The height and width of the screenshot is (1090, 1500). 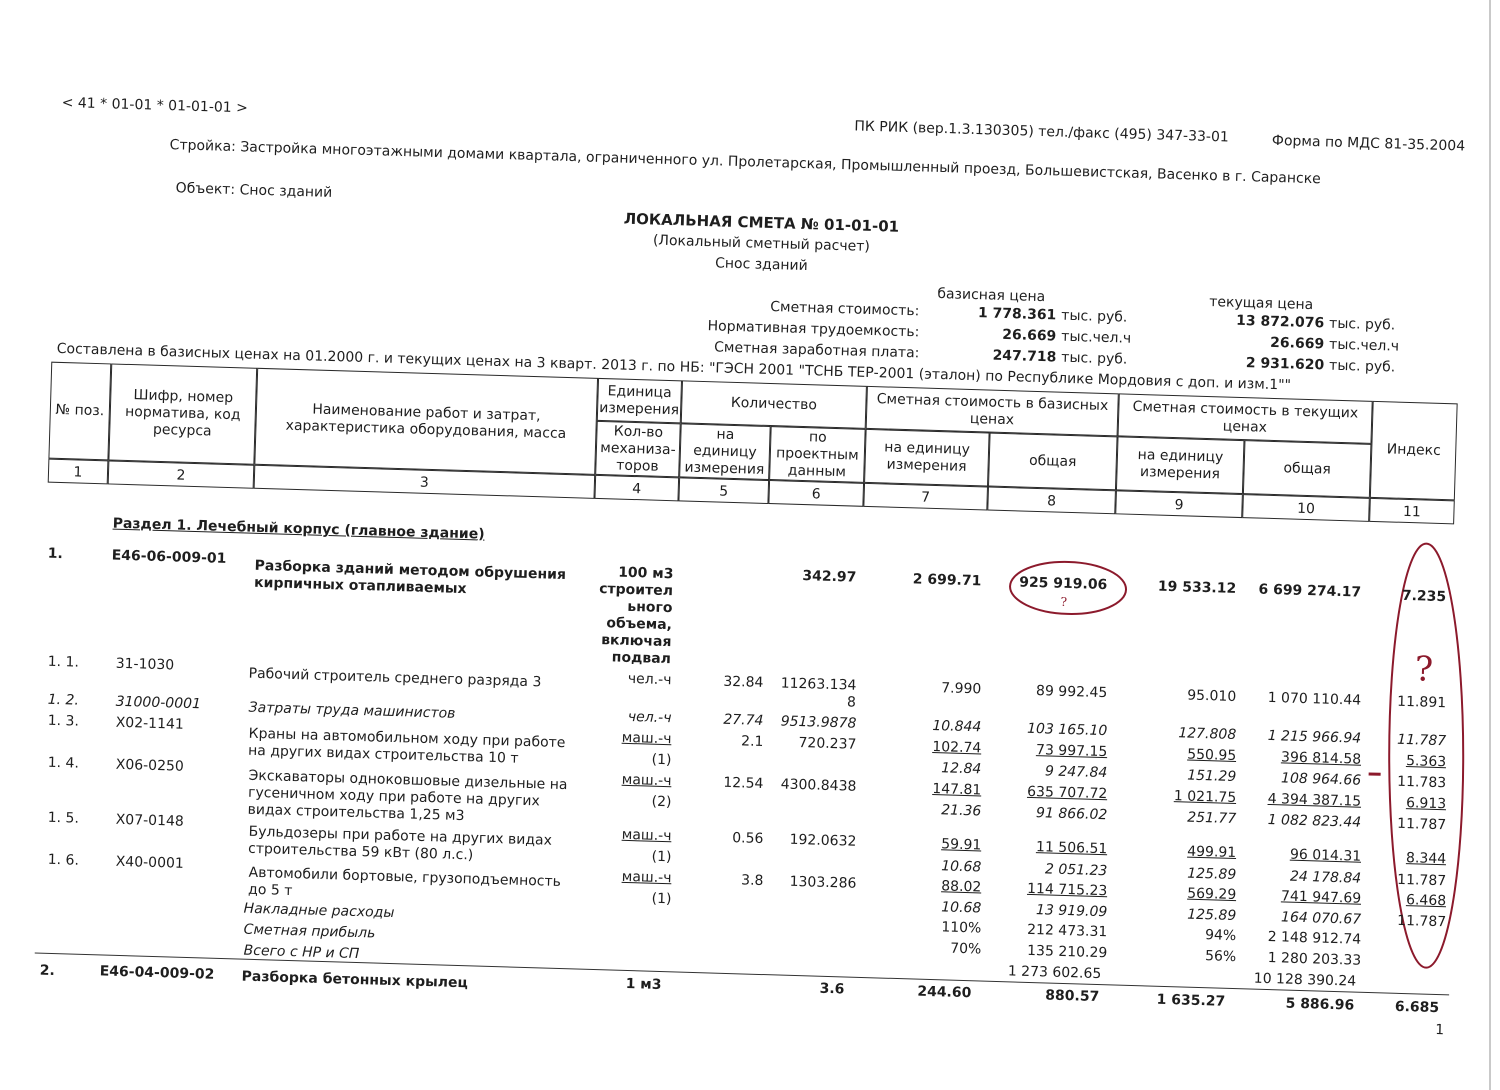 I want to click on header-base-cost: Сметная стоимость в базисных ценах, so click(x=992, y=411).